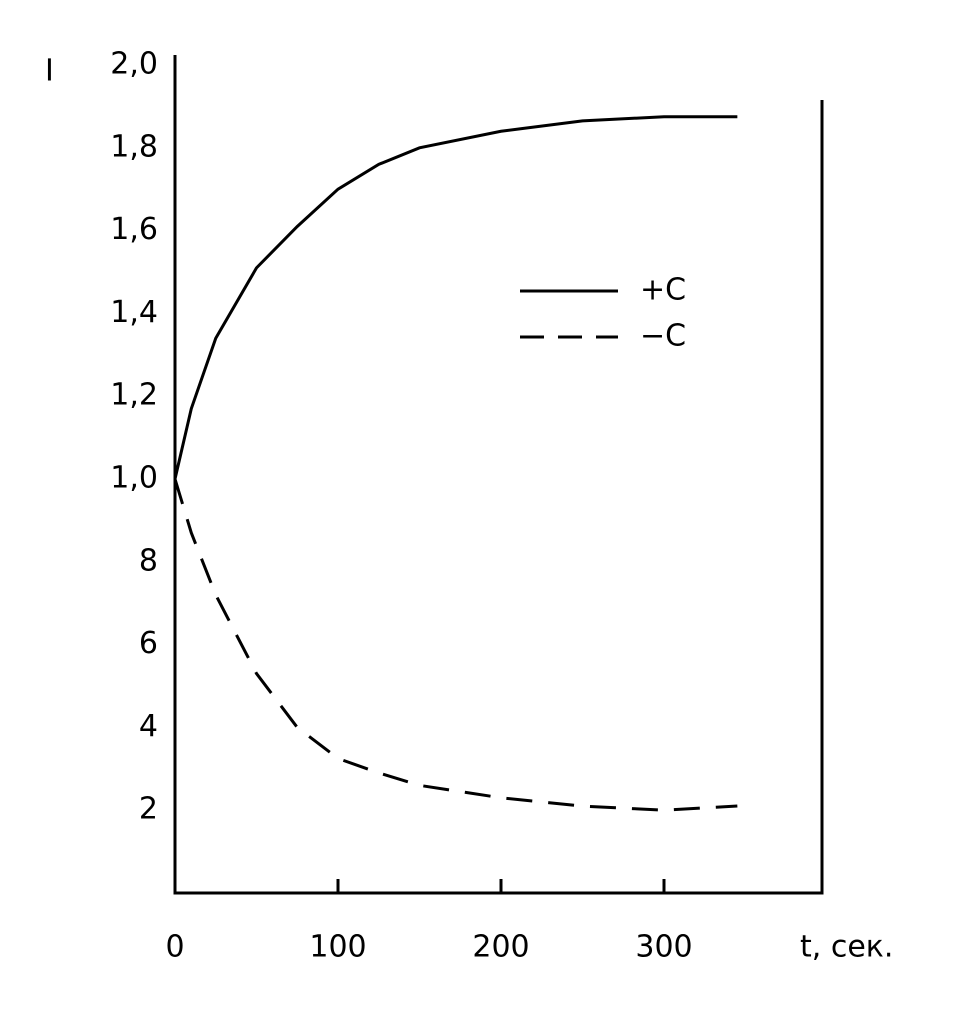  I want to click on legend-label: −C, so click(663, 336).